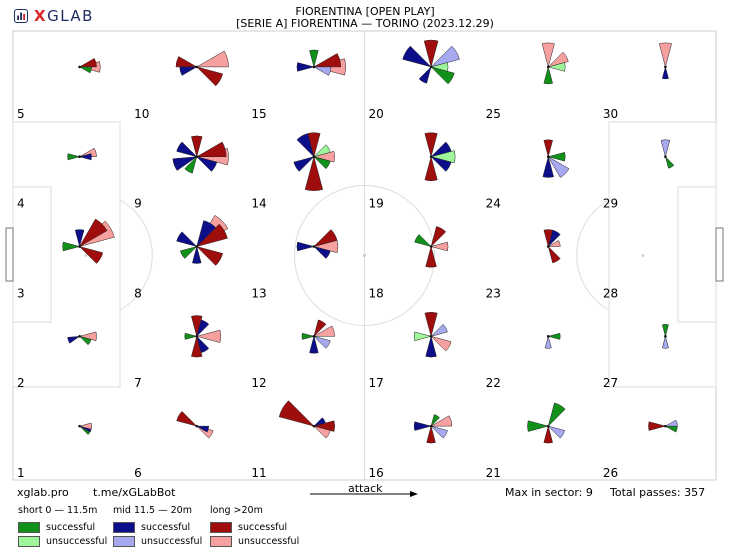 The width and height of the screenshot is (730, 551). I want to click on zone-label-18: 18, so click(376, 293).